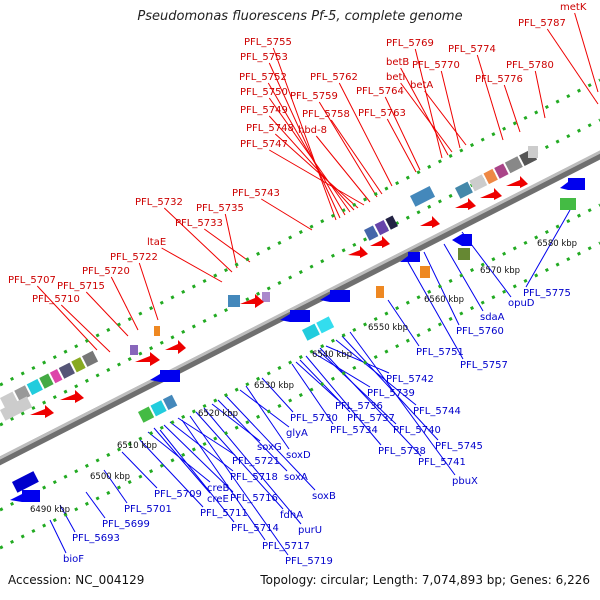  I want to click on lower-label: bioF, so click(73, 559).